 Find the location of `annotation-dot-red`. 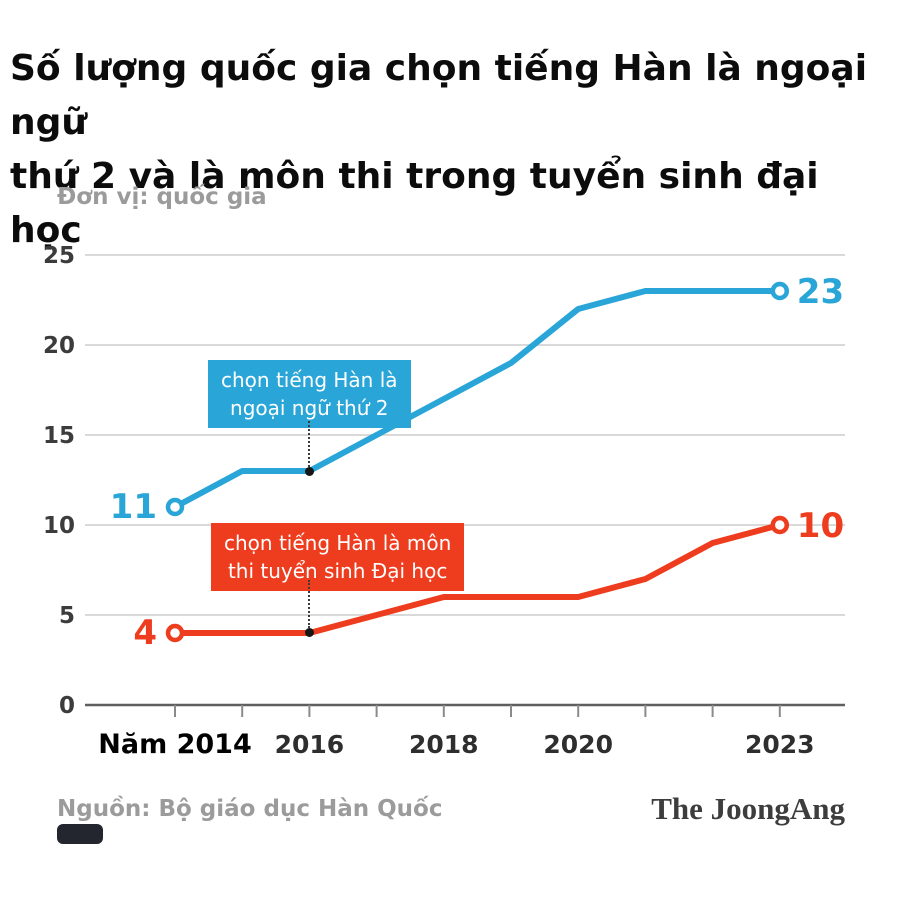

annotation-dot-red is located at coordinates (309, 632).